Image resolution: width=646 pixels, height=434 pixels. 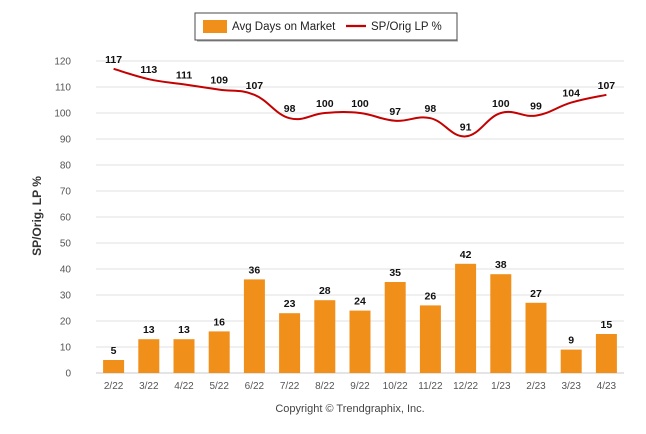 What do you see at coordinates (113, 60) in the screenshot?
I see `line-value-label: 117` at bounding box center [113, 60].